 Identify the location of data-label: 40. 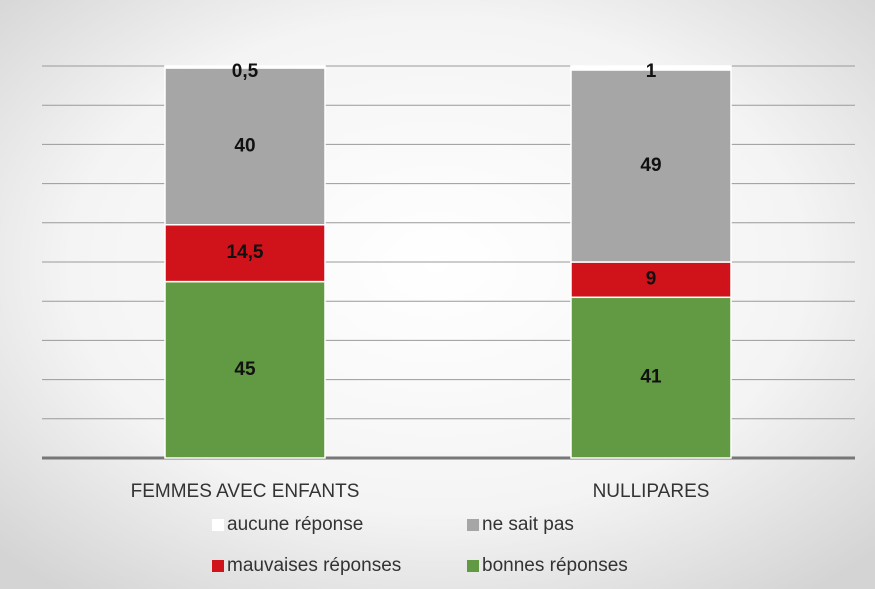
(244, 145).